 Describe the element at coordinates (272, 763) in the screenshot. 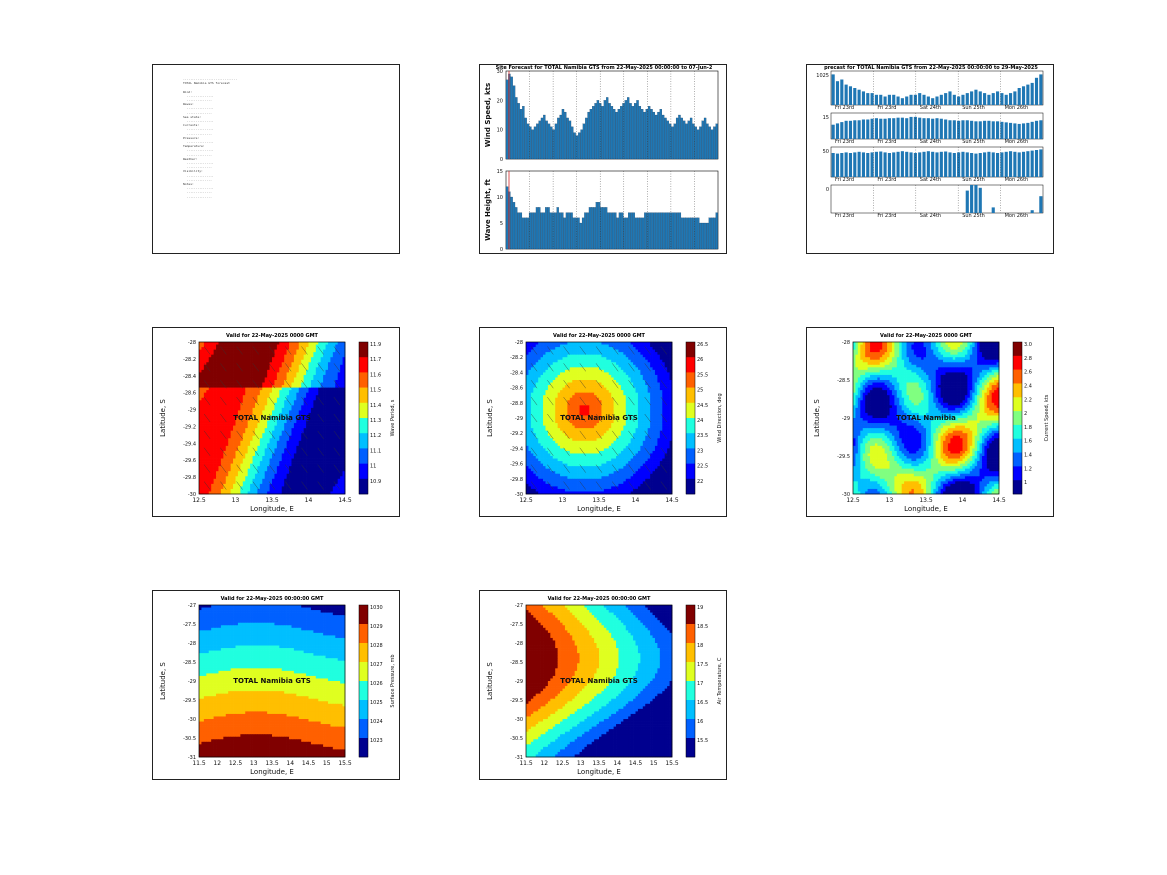

I see `x-tick-label: 13.5` at that location.